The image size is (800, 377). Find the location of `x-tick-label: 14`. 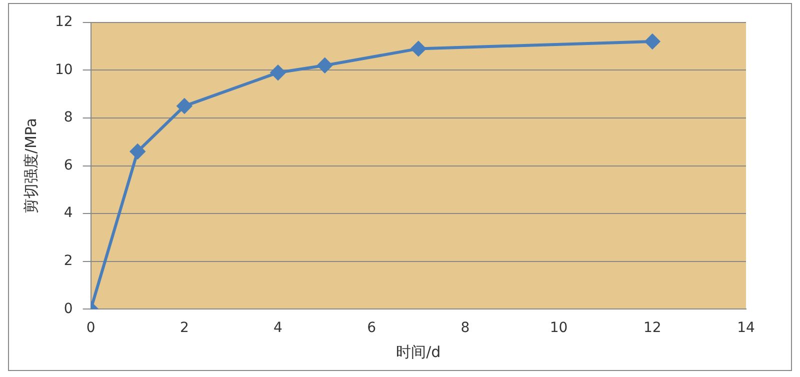

x-tick-label: 14 is located at coordinates (746, 328).